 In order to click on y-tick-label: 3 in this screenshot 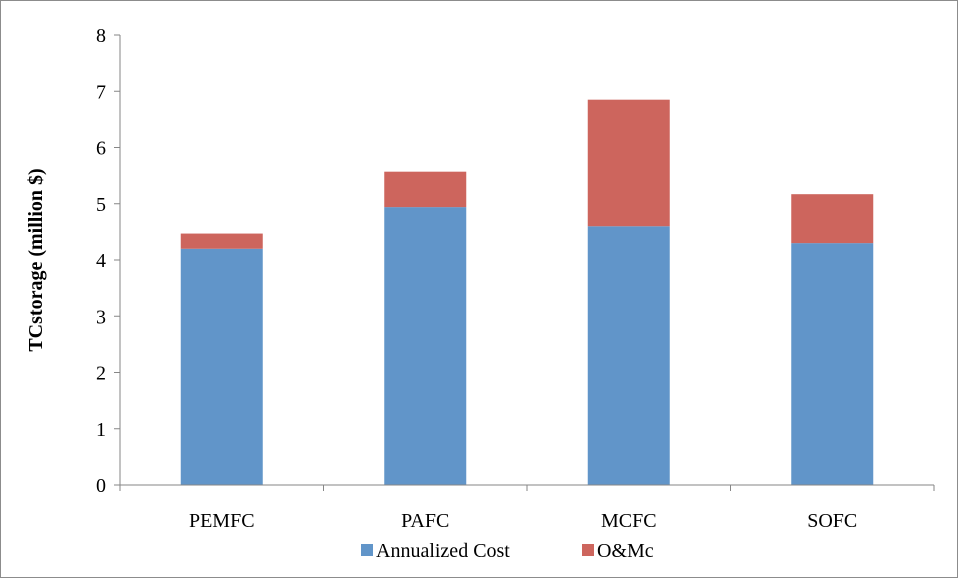, I will do `click(101, 317)`.